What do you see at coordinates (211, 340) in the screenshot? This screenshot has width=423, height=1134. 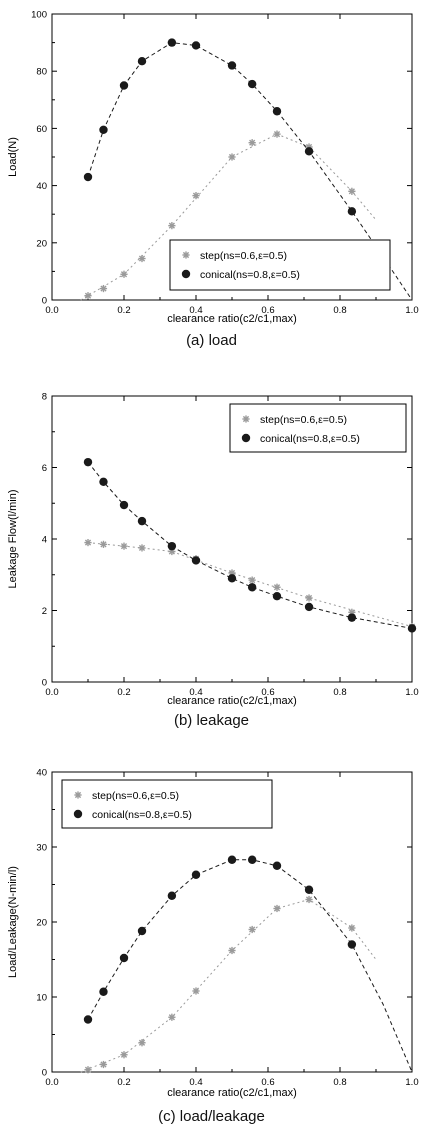 I see `caption-load: (a) load` at bounding box center [211, 340].